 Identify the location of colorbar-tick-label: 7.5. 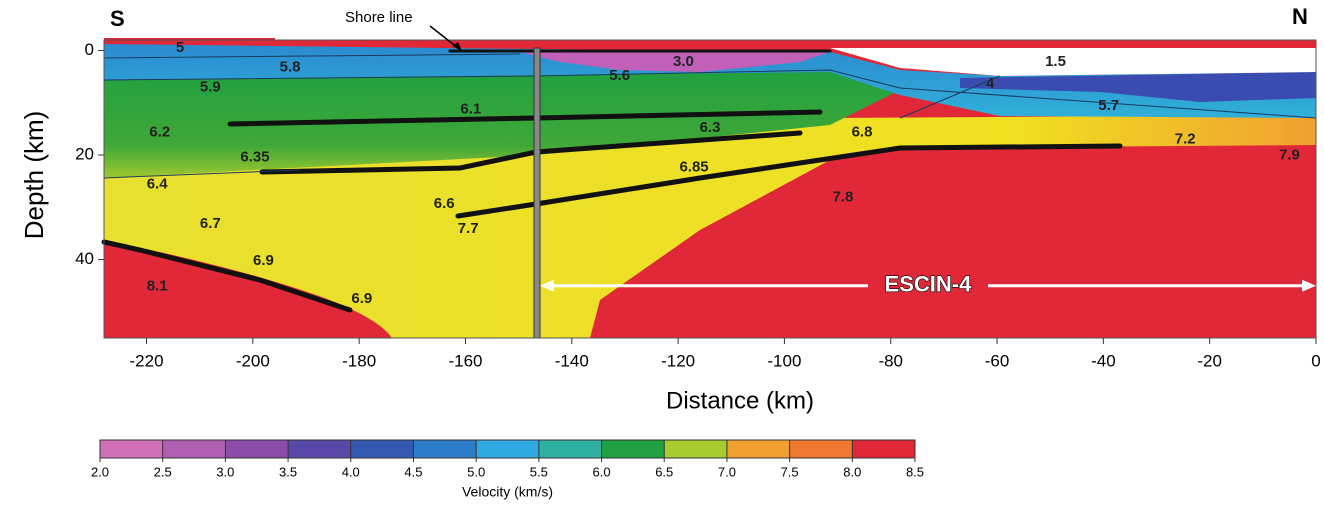
(790, 471).